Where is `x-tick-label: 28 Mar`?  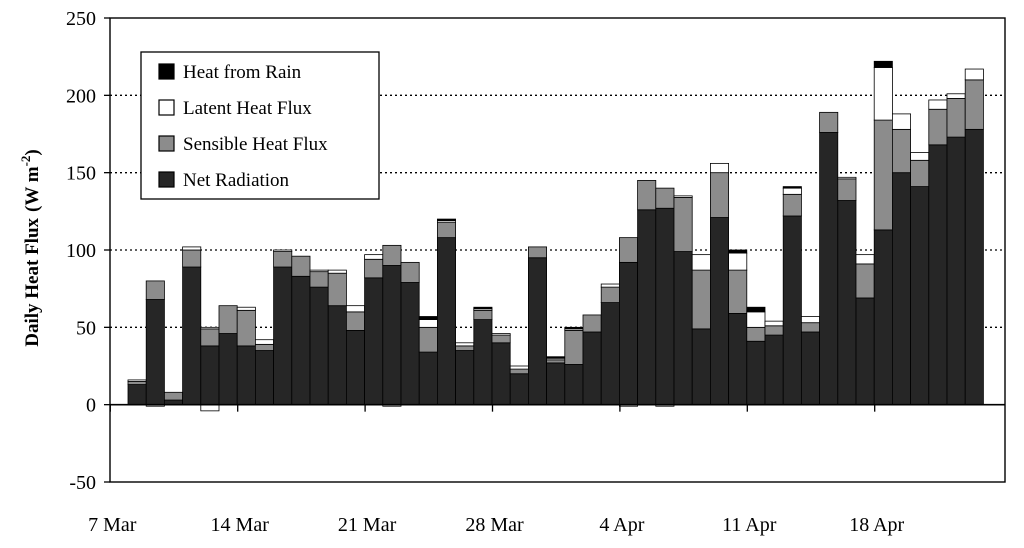
x-tick-label: 28 Mar is located at coordinates (494, 525).